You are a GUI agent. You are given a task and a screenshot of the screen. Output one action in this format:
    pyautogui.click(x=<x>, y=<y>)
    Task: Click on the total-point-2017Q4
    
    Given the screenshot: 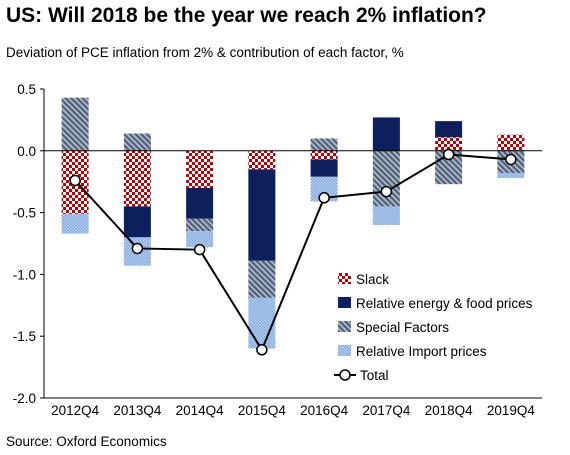 What is the action you would take?
    pyautogui.click(x=386, y=191)
    